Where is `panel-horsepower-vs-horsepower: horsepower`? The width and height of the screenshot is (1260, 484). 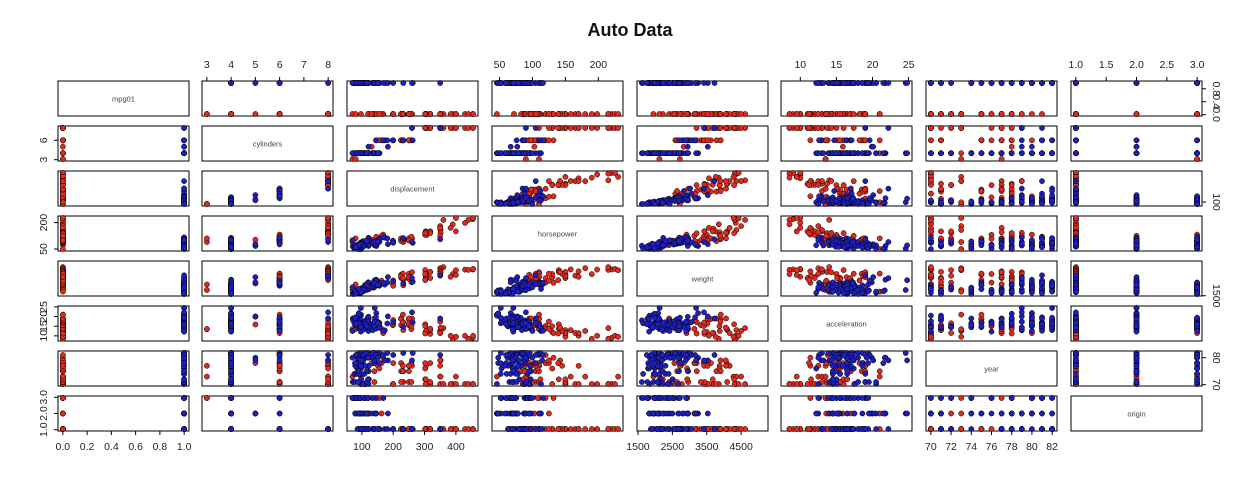 panel-horsepower-vs-horsepower: horsepower is located at coordinates (557, 233).